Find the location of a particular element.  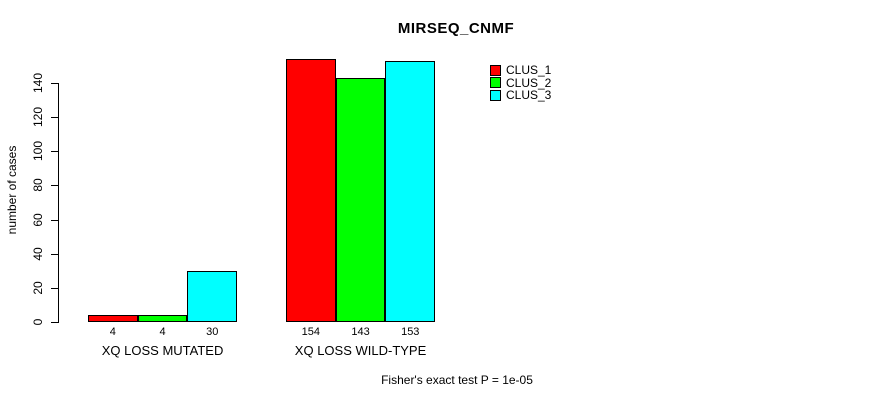

bar-value-label: 154 is located at coordinates (311, 332).